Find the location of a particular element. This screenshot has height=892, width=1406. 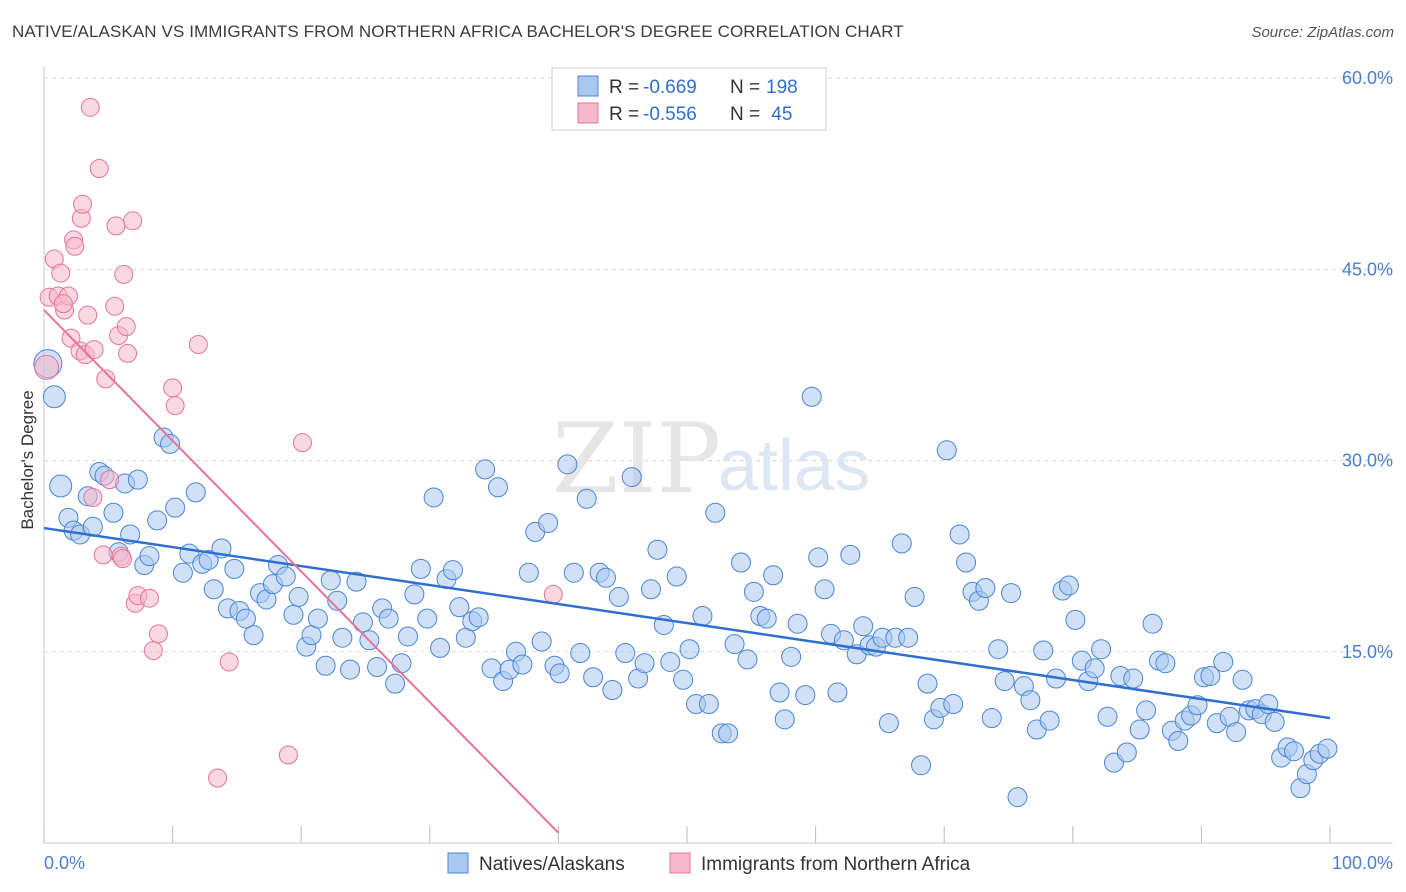

x-tick-label-min: 0.0% is located at coordinates (64, 863).